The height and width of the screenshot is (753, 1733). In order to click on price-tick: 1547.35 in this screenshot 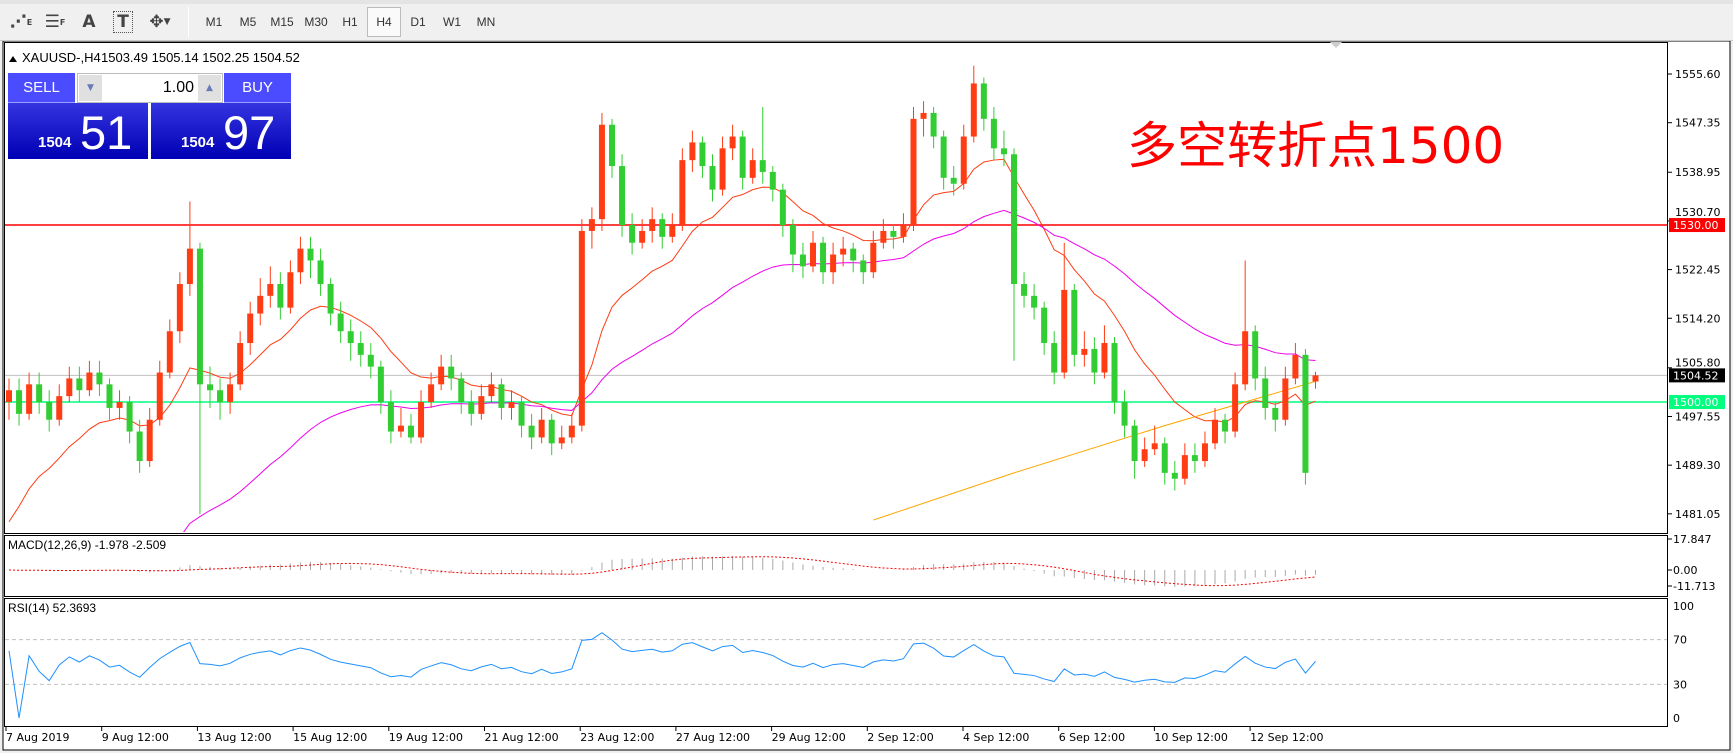, I will do `click(1698, 123)`.